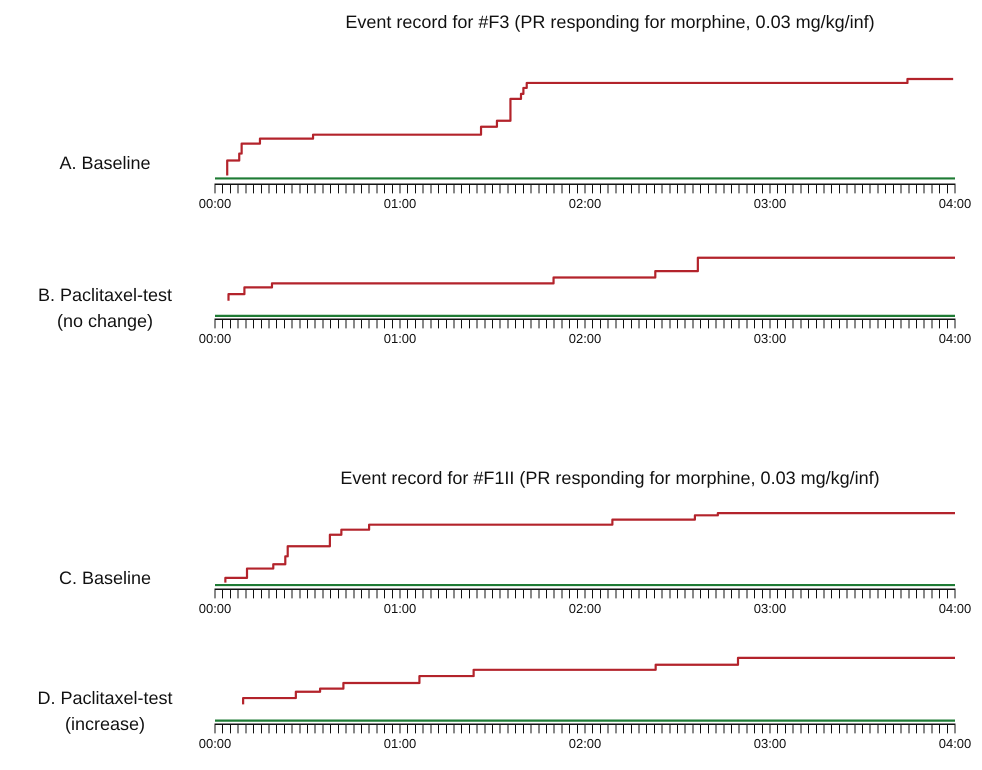 Image resolution: width=982 pixels, height=770 pixels. What do you see at coordinates (105, 711) in the screenshot?
I see `y-axis-title: D. Paclitaxel-test (increase)` at bounding box center [105, 711].